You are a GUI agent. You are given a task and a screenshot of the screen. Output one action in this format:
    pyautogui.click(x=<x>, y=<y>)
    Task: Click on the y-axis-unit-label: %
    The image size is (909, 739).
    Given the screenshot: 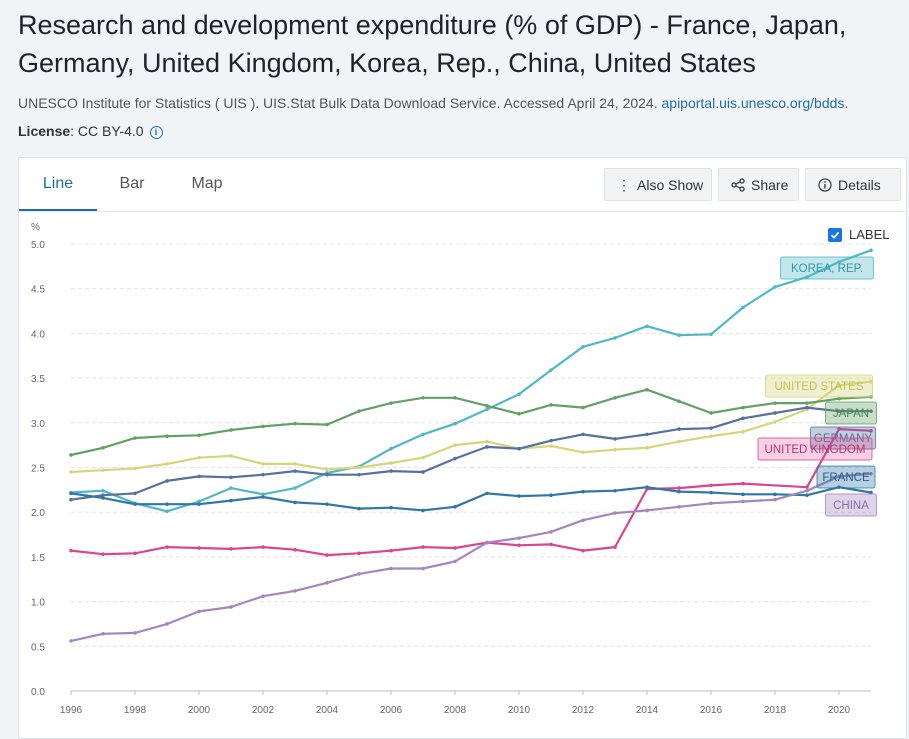 What is the action you would take?
    pyautogui.click(x=35, y=227)
    